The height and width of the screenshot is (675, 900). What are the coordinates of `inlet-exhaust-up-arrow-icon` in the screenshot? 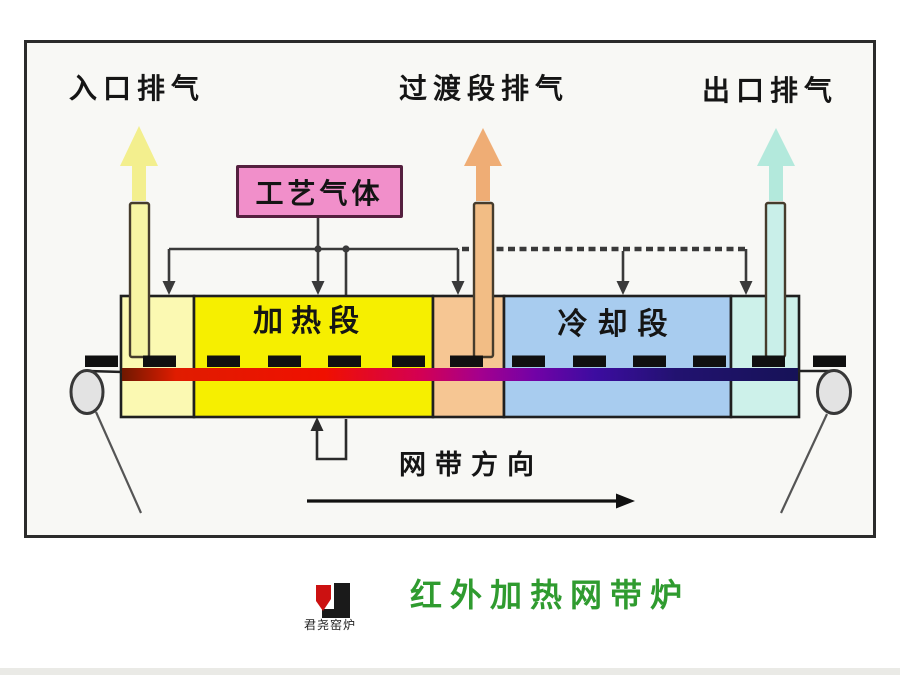 It's located at (139, 163).